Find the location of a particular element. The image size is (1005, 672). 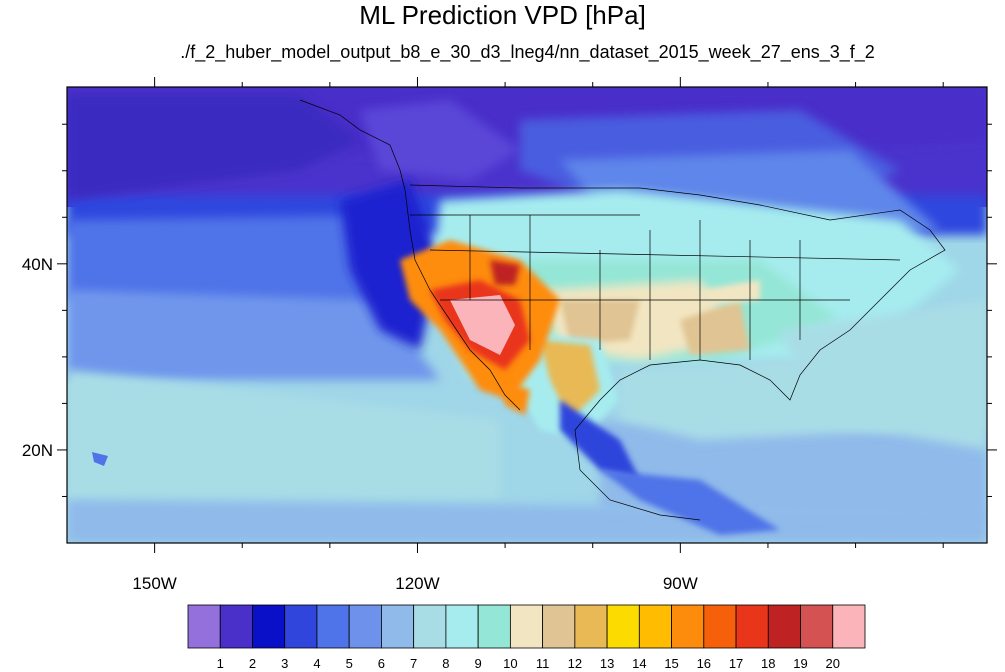

colorbar-label: 14 is located at coordinates (639, 663).